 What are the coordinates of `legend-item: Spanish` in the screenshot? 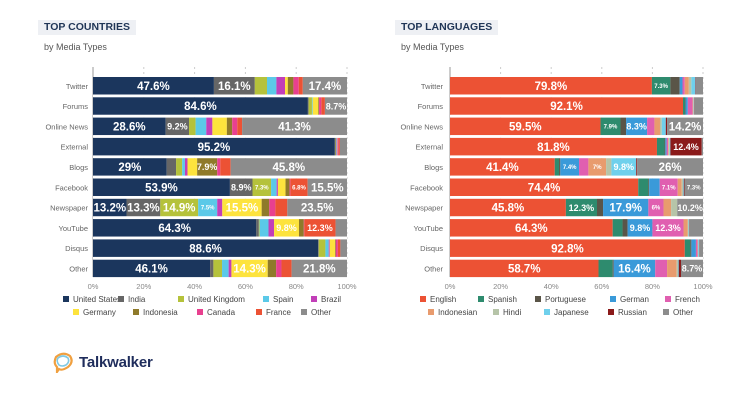 It's located at (497, 299).